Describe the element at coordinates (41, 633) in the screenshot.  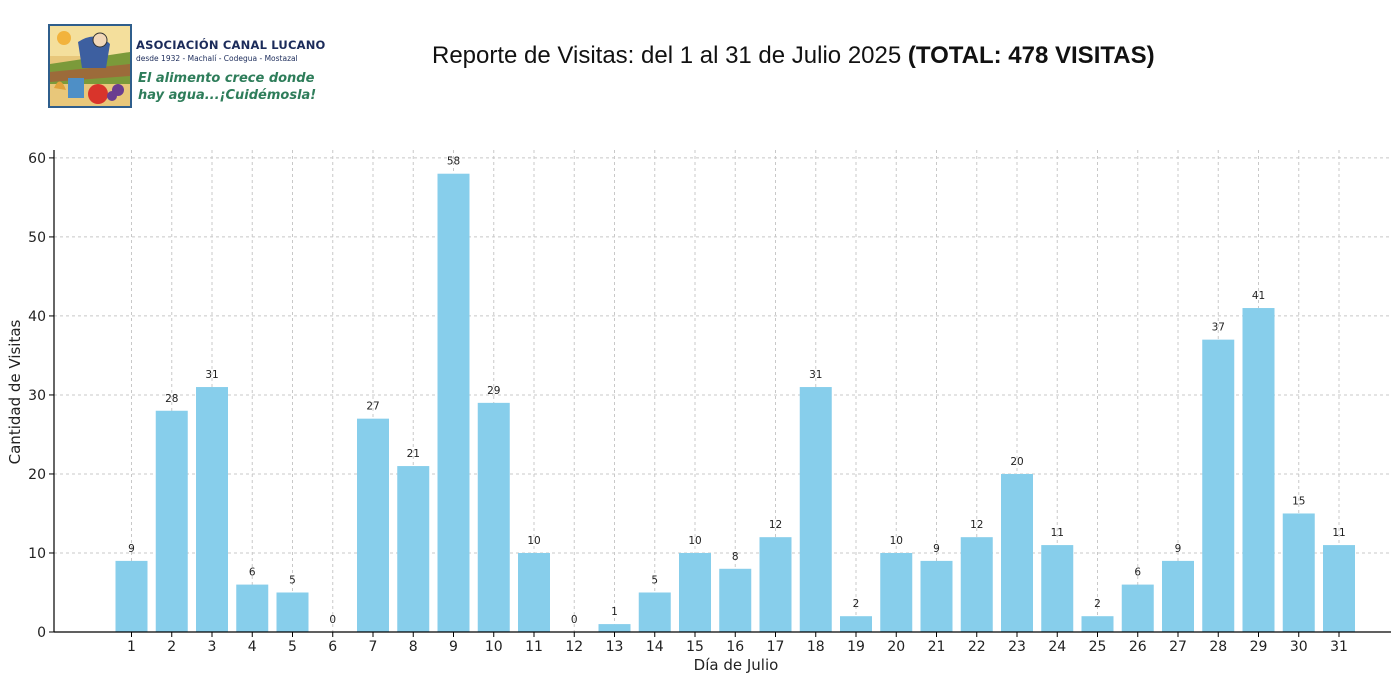
I see `y-tick-label: 0` at that location.